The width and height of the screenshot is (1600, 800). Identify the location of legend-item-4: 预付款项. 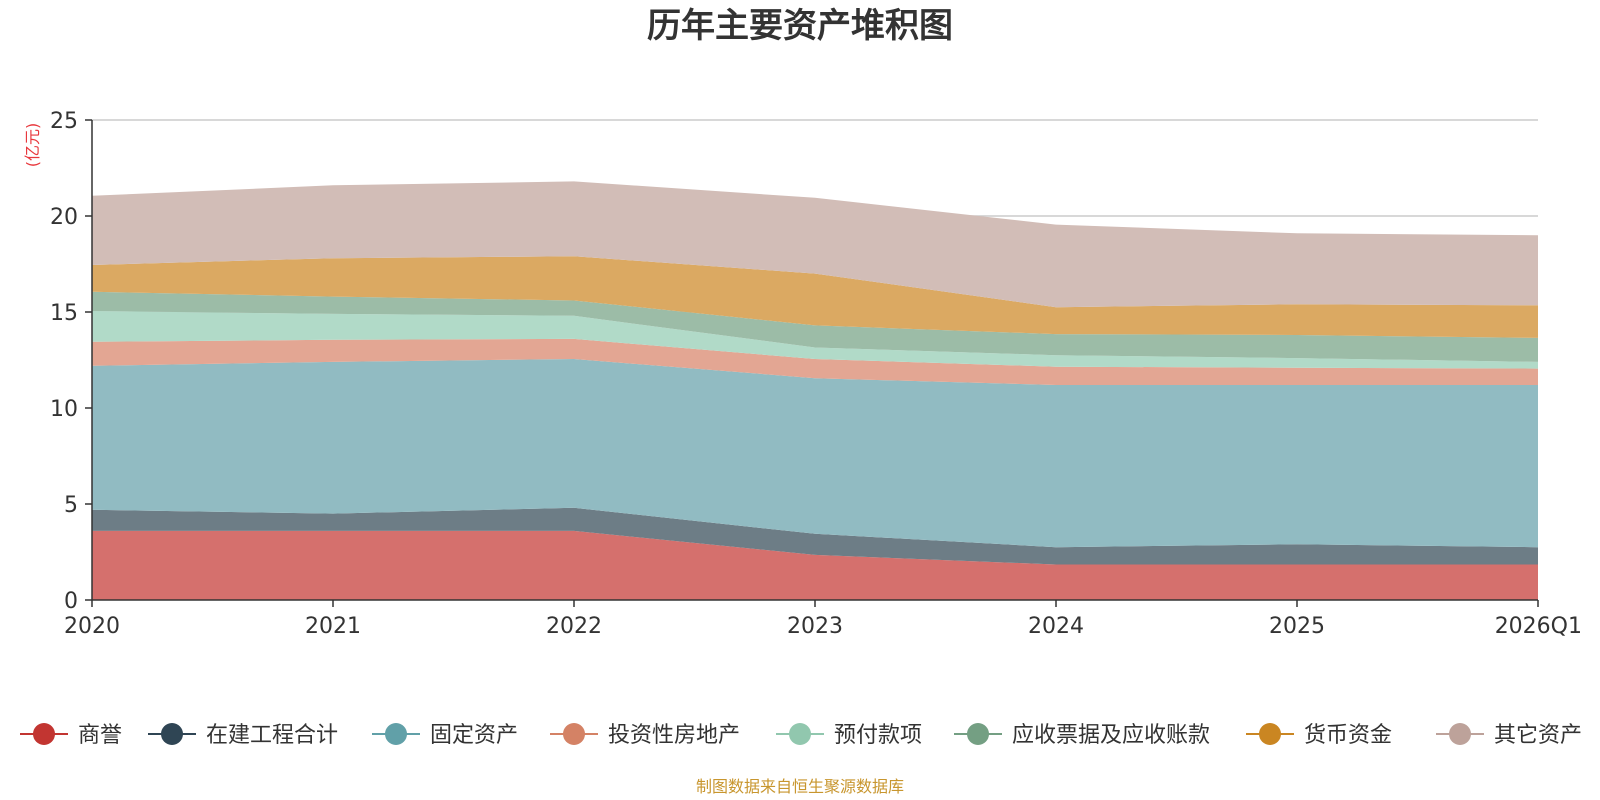
(849, 735).